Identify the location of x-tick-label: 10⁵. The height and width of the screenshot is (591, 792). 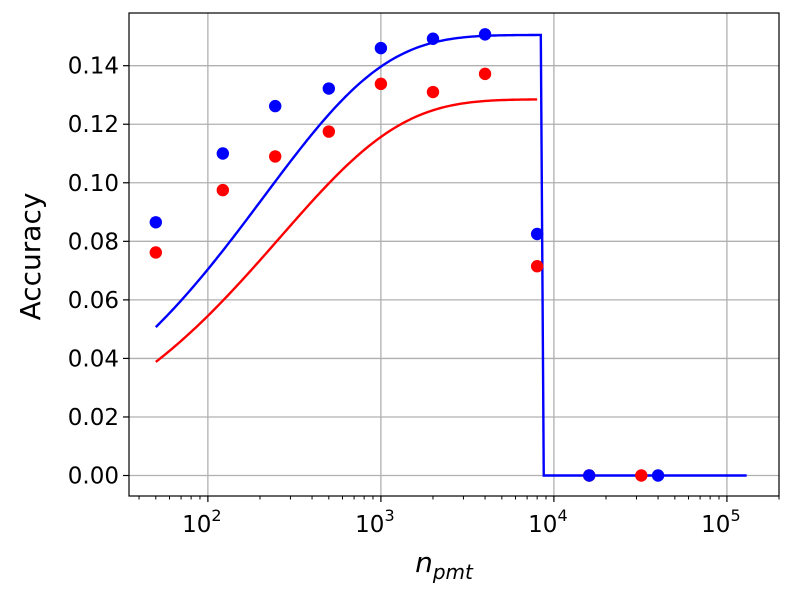
(720, 522).